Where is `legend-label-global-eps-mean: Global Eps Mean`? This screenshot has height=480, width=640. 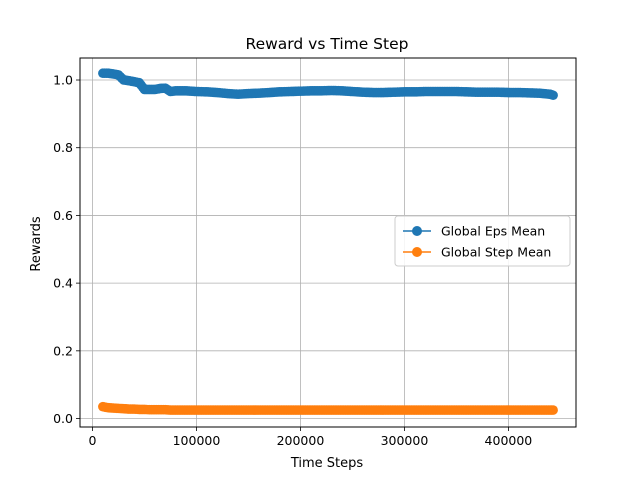 legend-label-global-eps-mean: Global Eps Mean is located at coordinates (493, 231).